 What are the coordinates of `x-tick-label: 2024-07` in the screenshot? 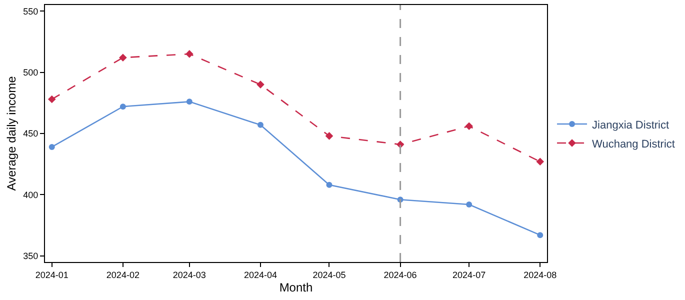 It's located at (469, 275).